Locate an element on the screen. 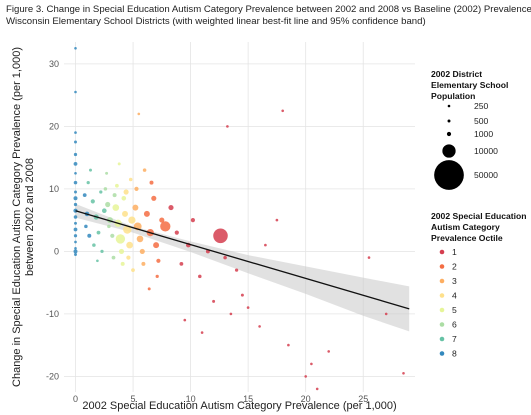 The height and width of the screenshot is (415, 531). y-tick-label: 0 is located at coordinates (56, 251).